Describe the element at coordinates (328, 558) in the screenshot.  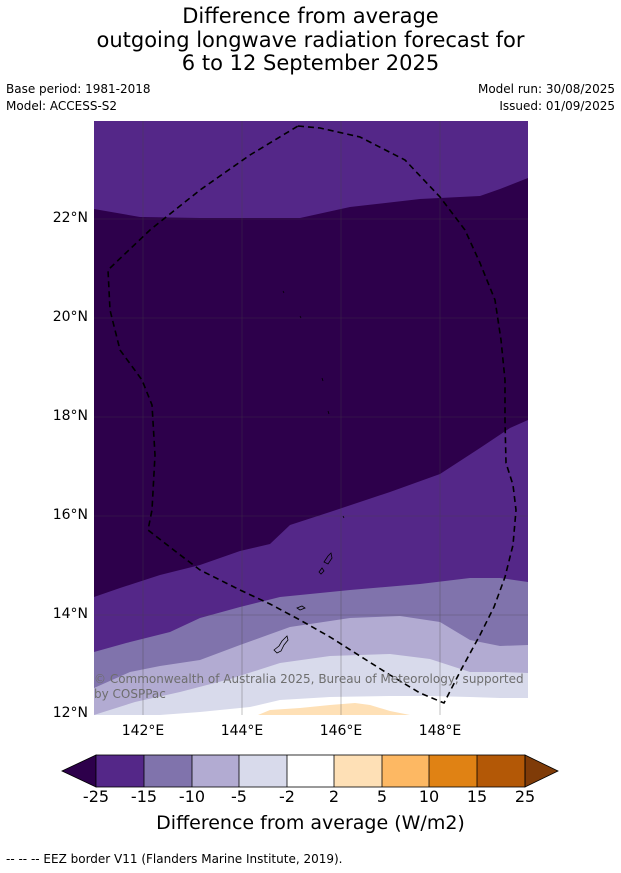
I see `saipan-island` at that location.